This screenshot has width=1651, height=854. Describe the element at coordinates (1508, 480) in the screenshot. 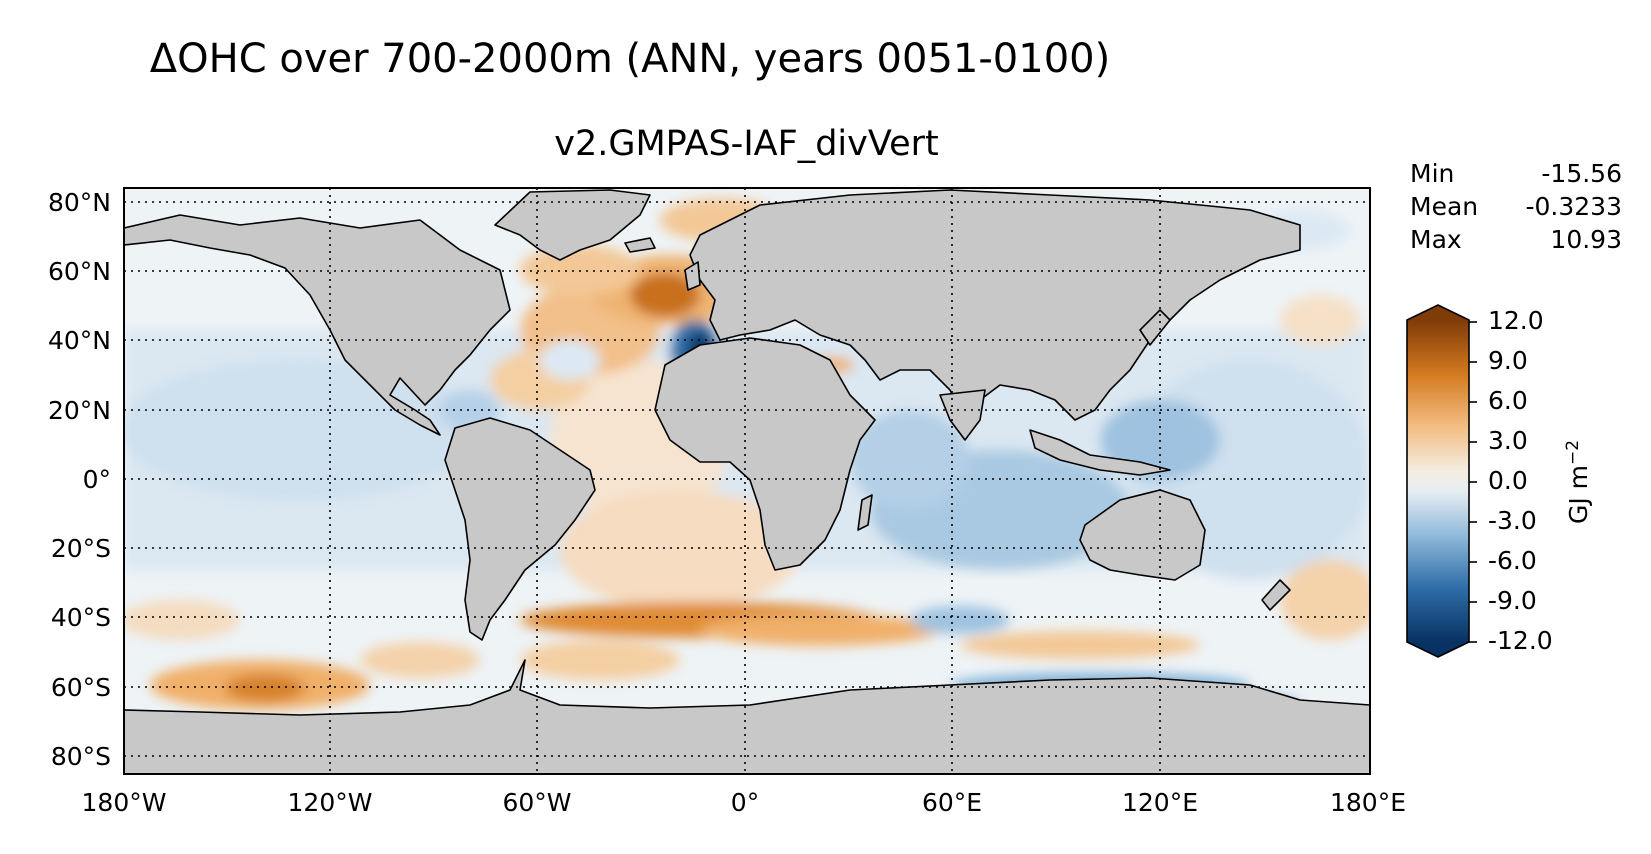

I see `colorbar-tick-label: 0.0` at that location.